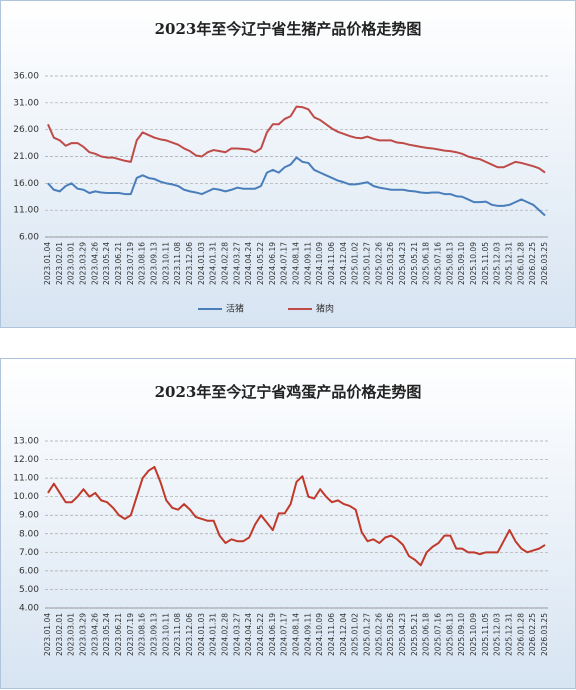 This screenshot has height=690, width=576. What do you see at coordinates (26, 460) in the screenshot?
I see `y-tick-label: 12.00` at bounding box center [26, 460].